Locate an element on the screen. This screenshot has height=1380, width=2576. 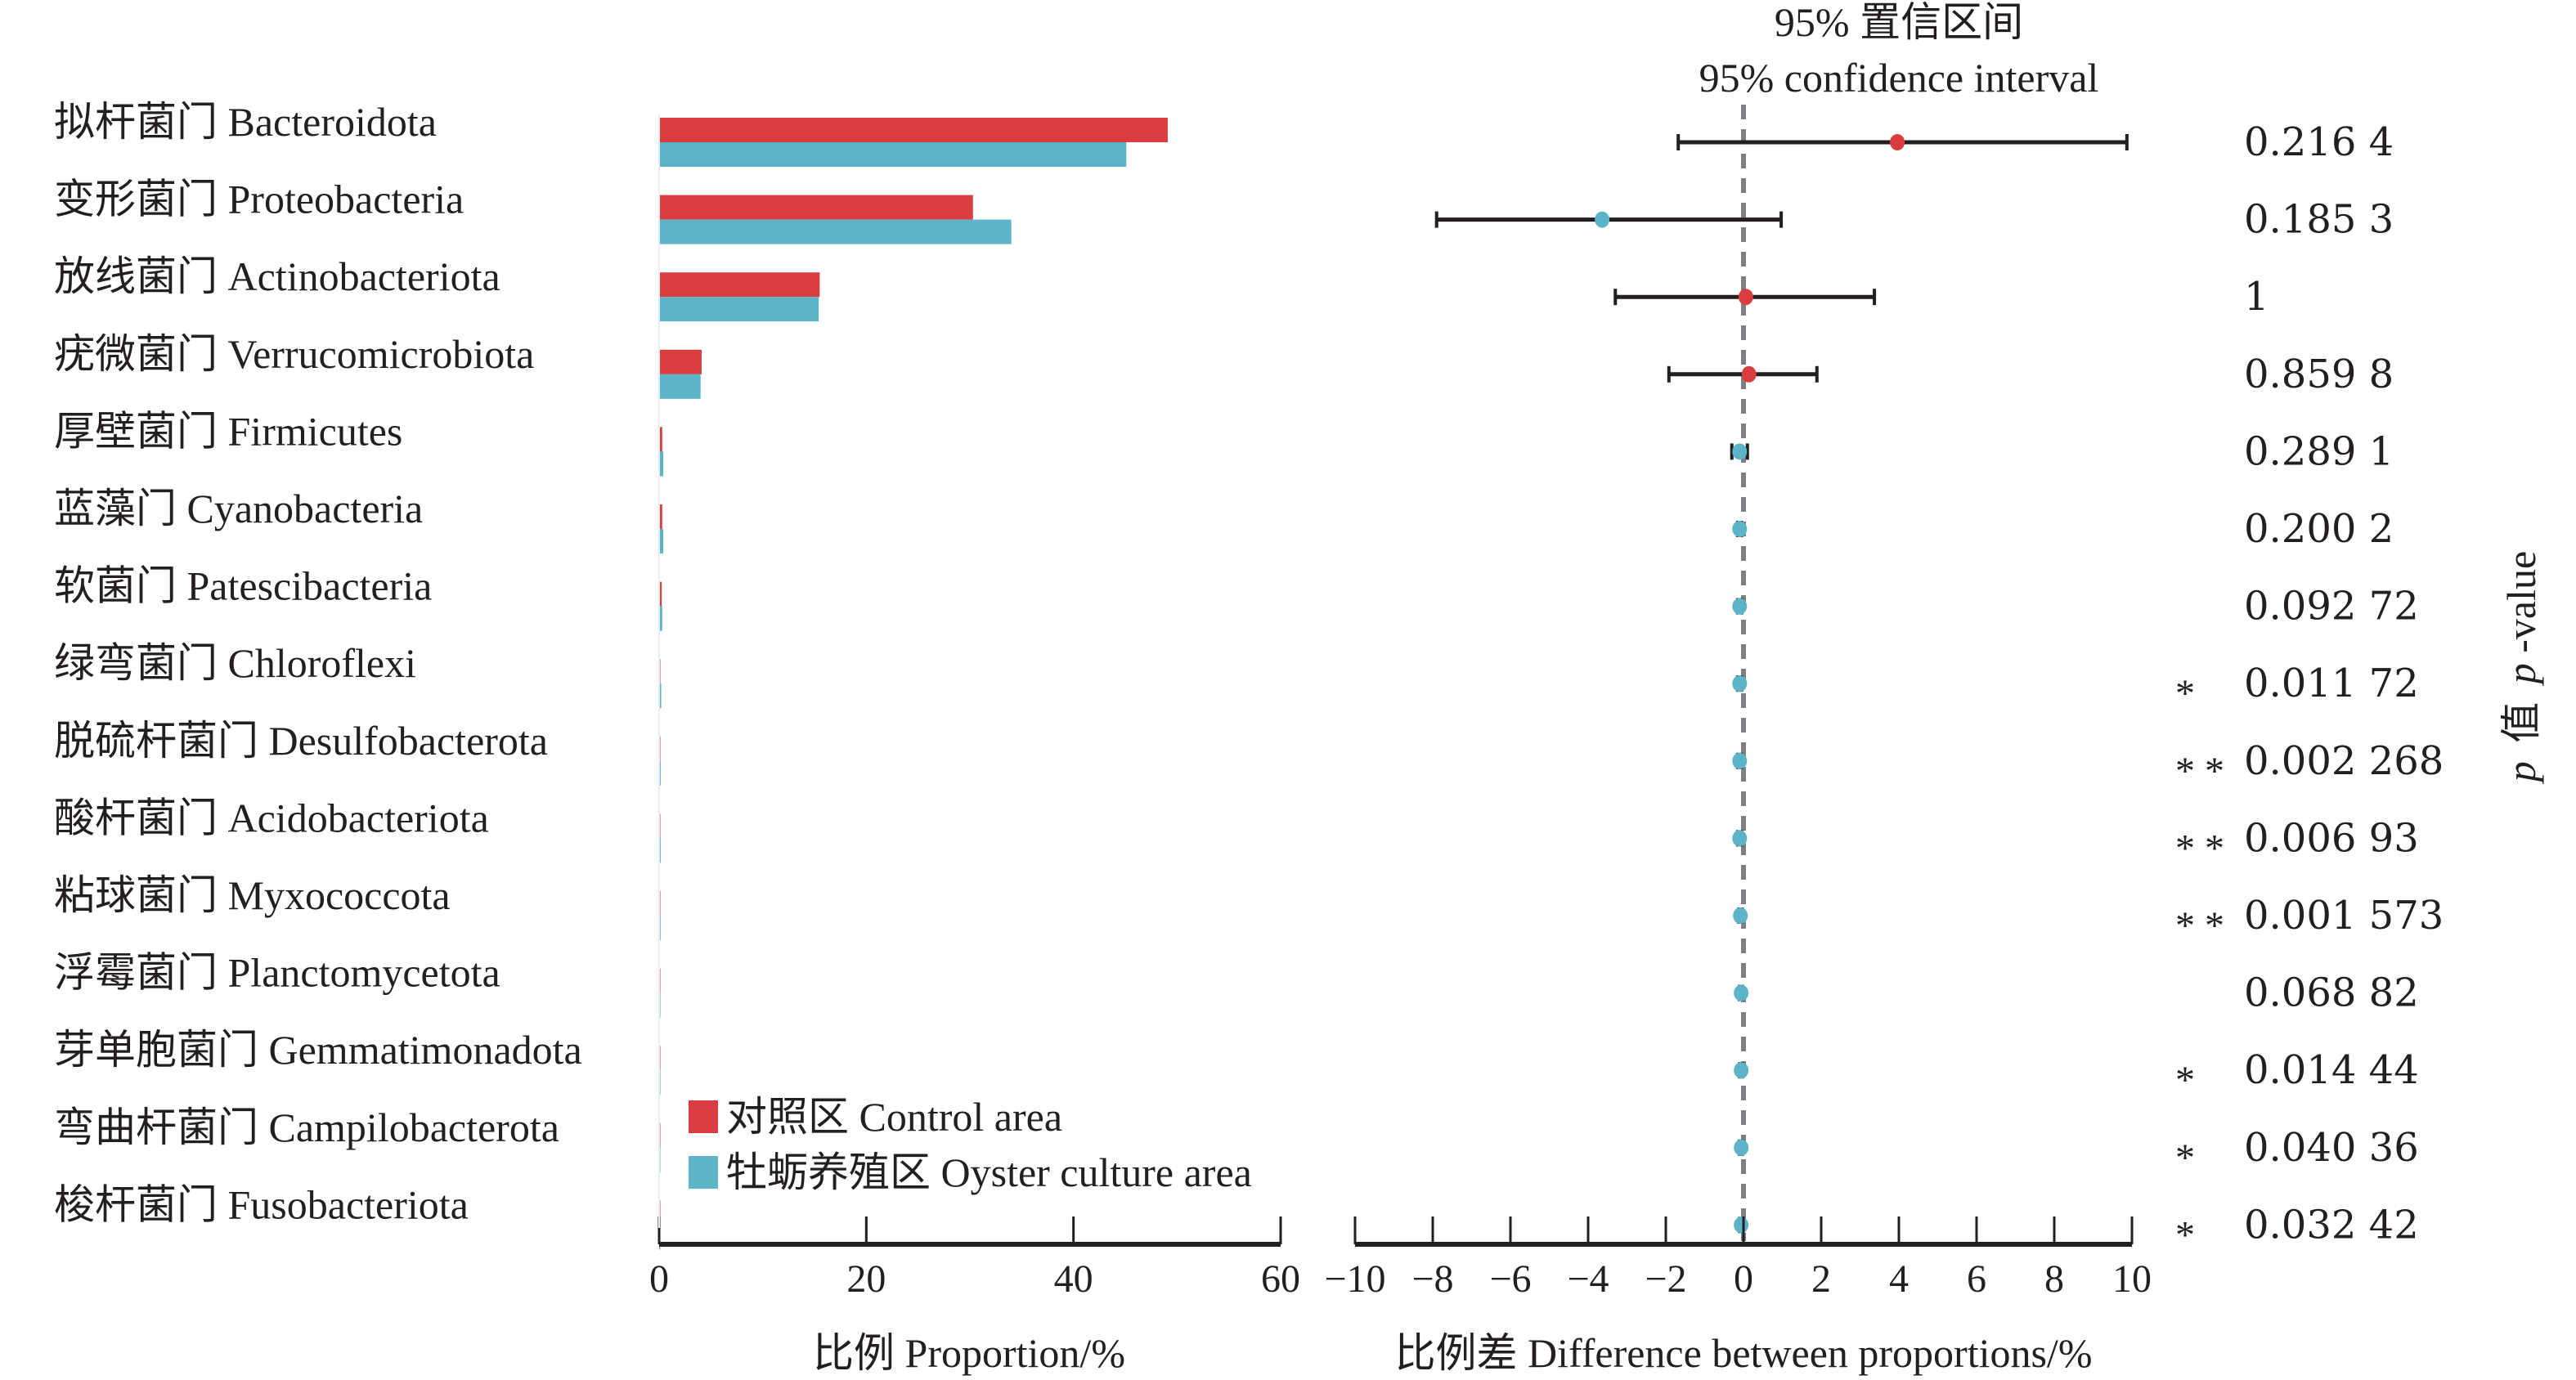
legend-label-oyster: 牡蛎养殖区 Oyster culture area is located at coordinates (989, 1172).